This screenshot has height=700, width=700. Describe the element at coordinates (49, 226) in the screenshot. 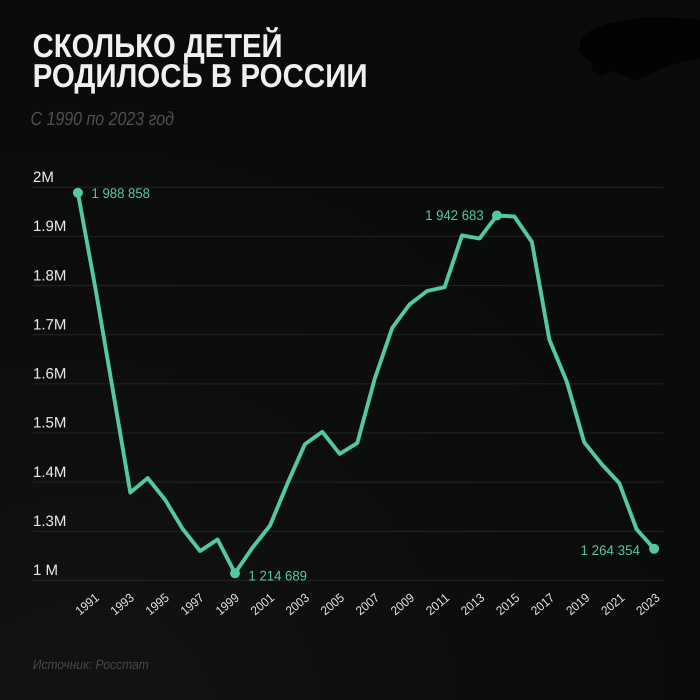

I see `svg-text: 1.9M` at that location.